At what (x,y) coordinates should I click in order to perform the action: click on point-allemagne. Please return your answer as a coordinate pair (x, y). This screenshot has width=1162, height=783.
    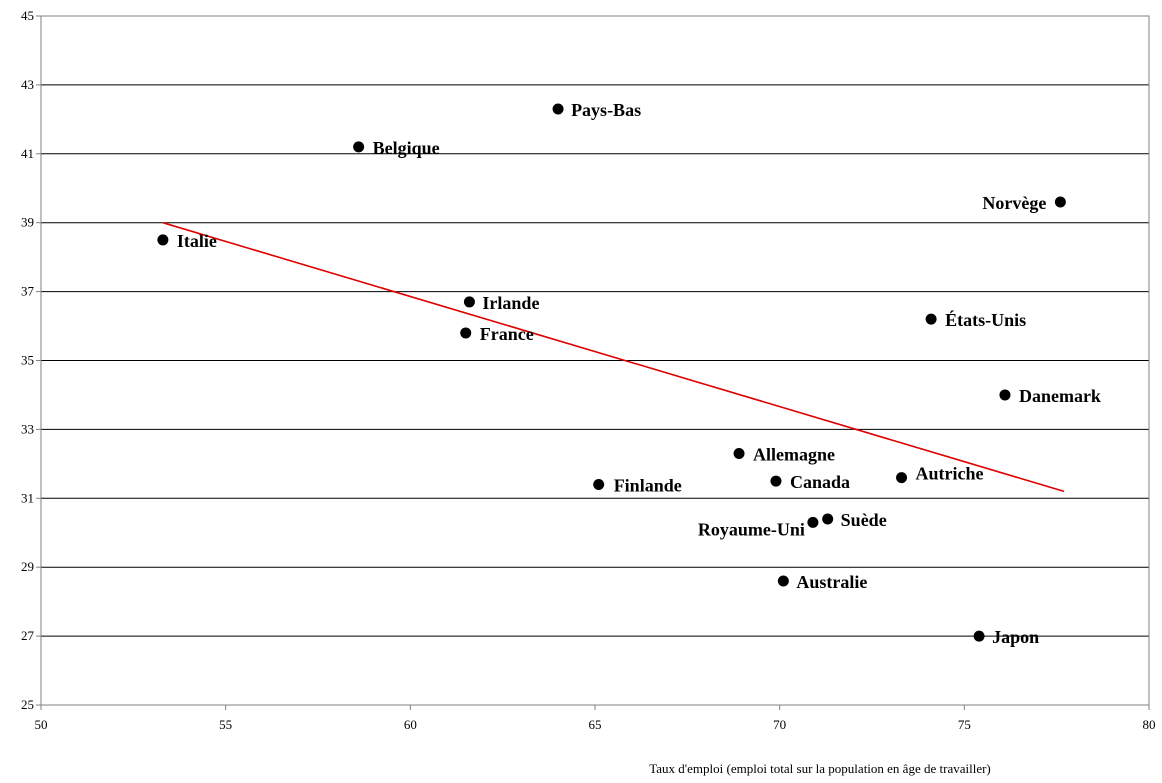
    Looking at the image, I should click on (739, 454).